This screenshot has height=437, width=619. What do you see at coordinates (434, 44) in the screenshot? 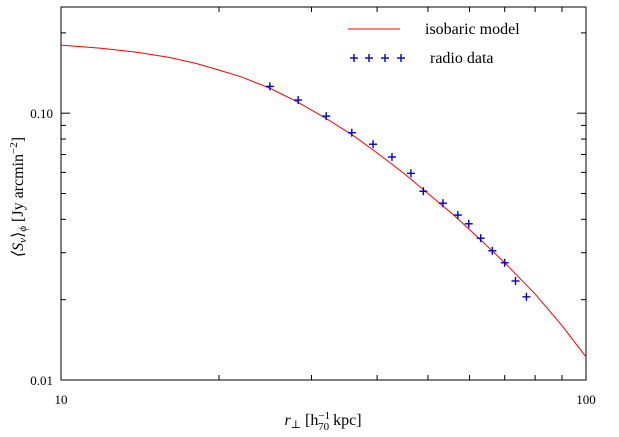
I see `legend: isobaric model radio data` at bounding box center [434, 44].